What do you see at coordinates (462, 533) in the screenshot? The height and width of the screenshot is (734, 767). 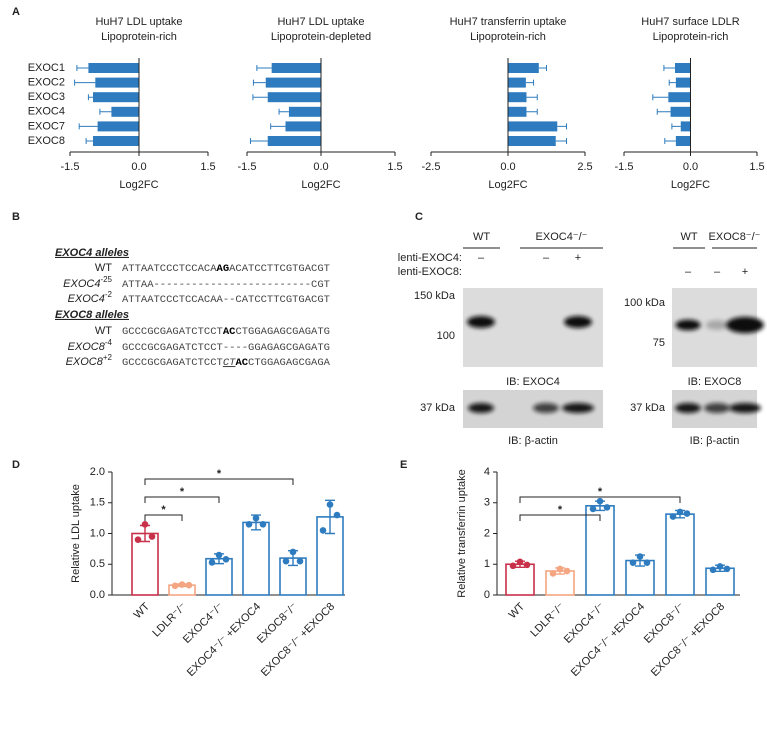 I see `y-axis-label: Relative transferrin uptake` at bounding box center [462, 533].